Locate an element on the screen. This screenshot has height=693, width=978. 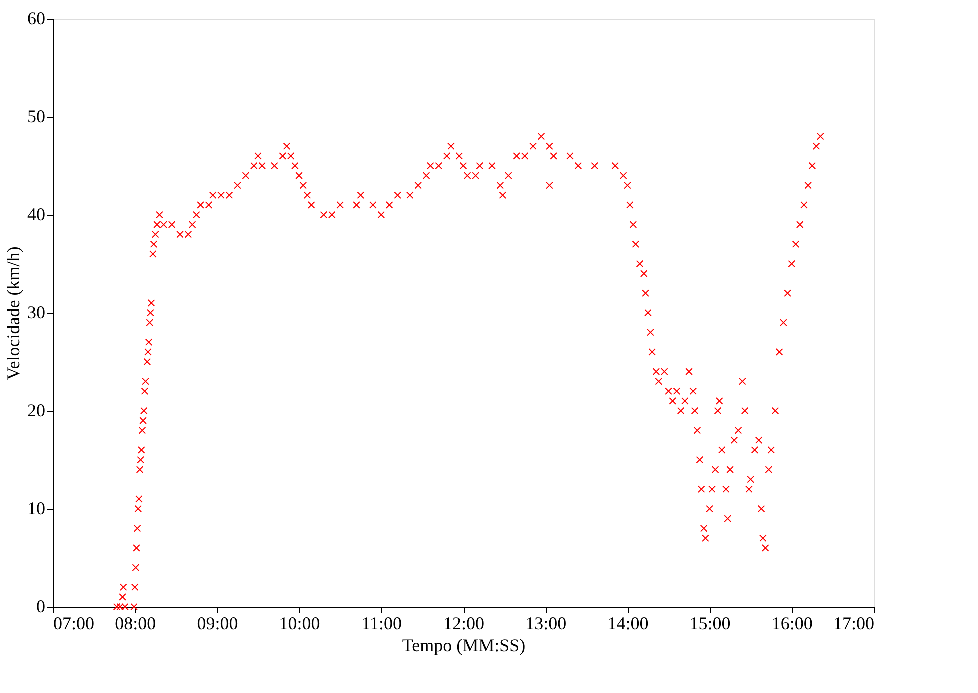
x-tick-label: 07:00 is located at coordinates (74, 624).